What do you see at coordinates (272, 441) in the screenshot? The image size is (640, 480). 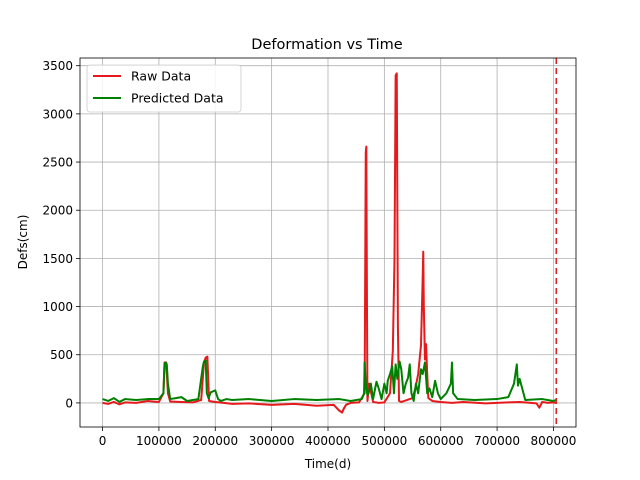 I see `x-tick-label: 300000` at bounding box center [272, 441].